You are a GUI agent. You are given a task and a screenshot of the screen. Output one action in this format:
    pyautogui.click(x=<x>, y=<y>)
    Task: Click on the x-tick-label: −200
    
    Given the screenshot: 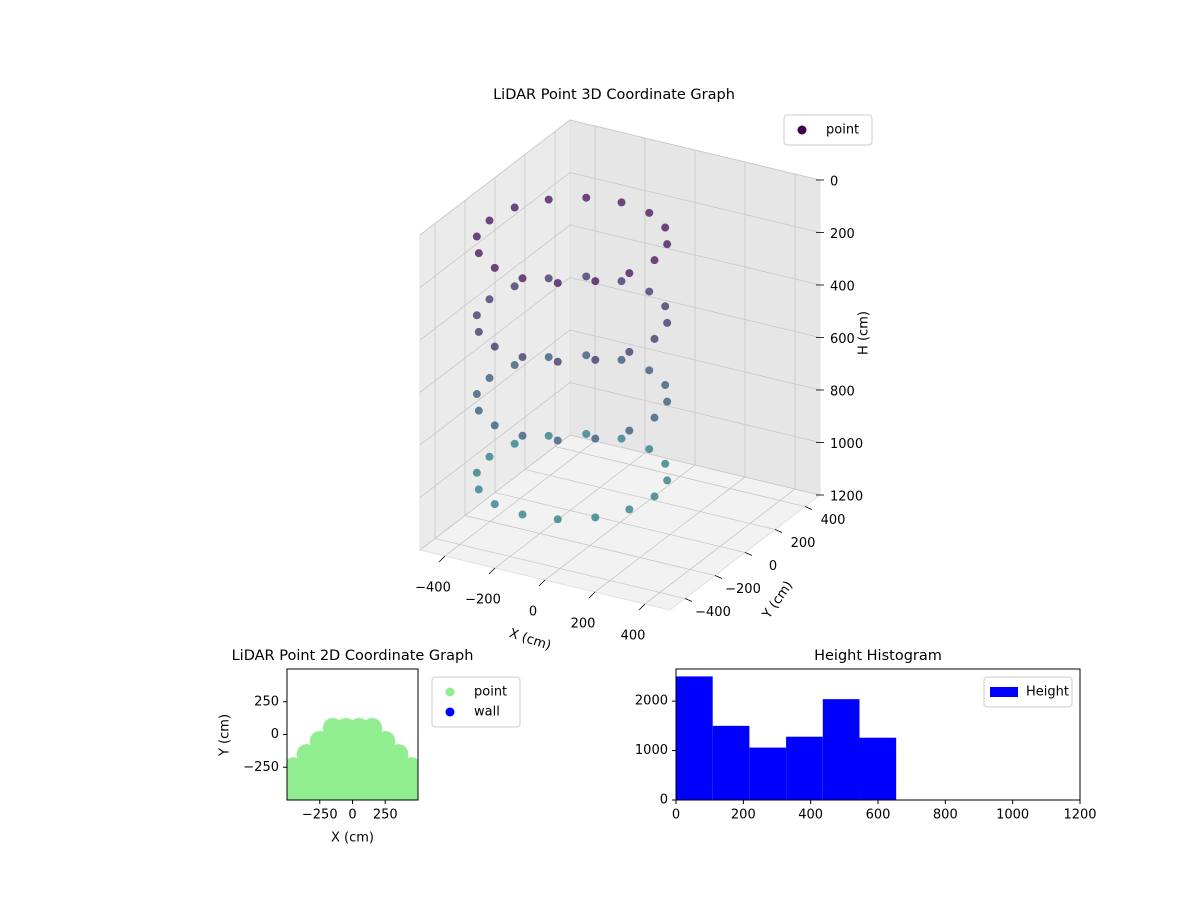 What is the action you would take?
    pyautogui.click(x=483, y=600)
    